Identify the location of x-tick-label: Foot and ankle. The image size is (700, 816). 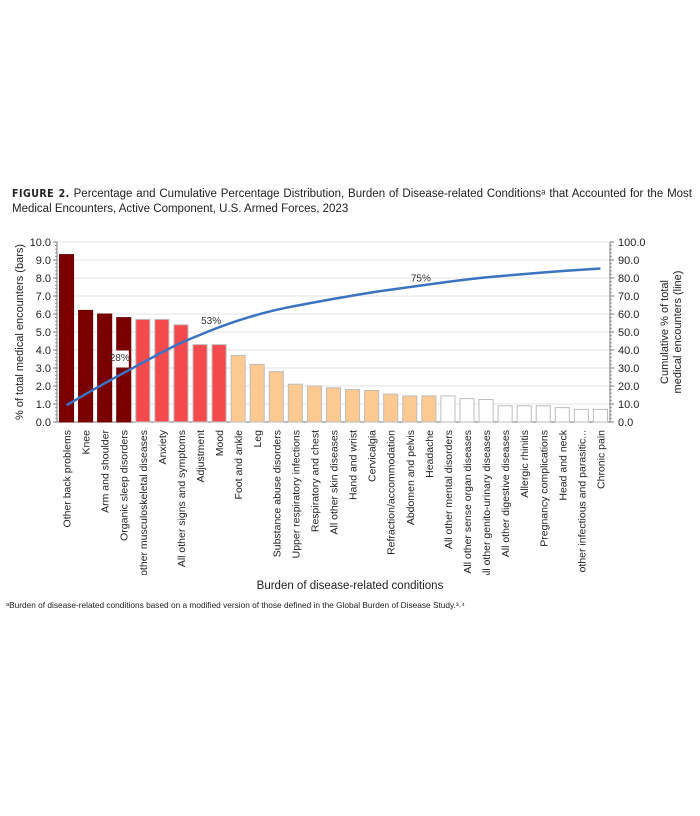
(239, 465).